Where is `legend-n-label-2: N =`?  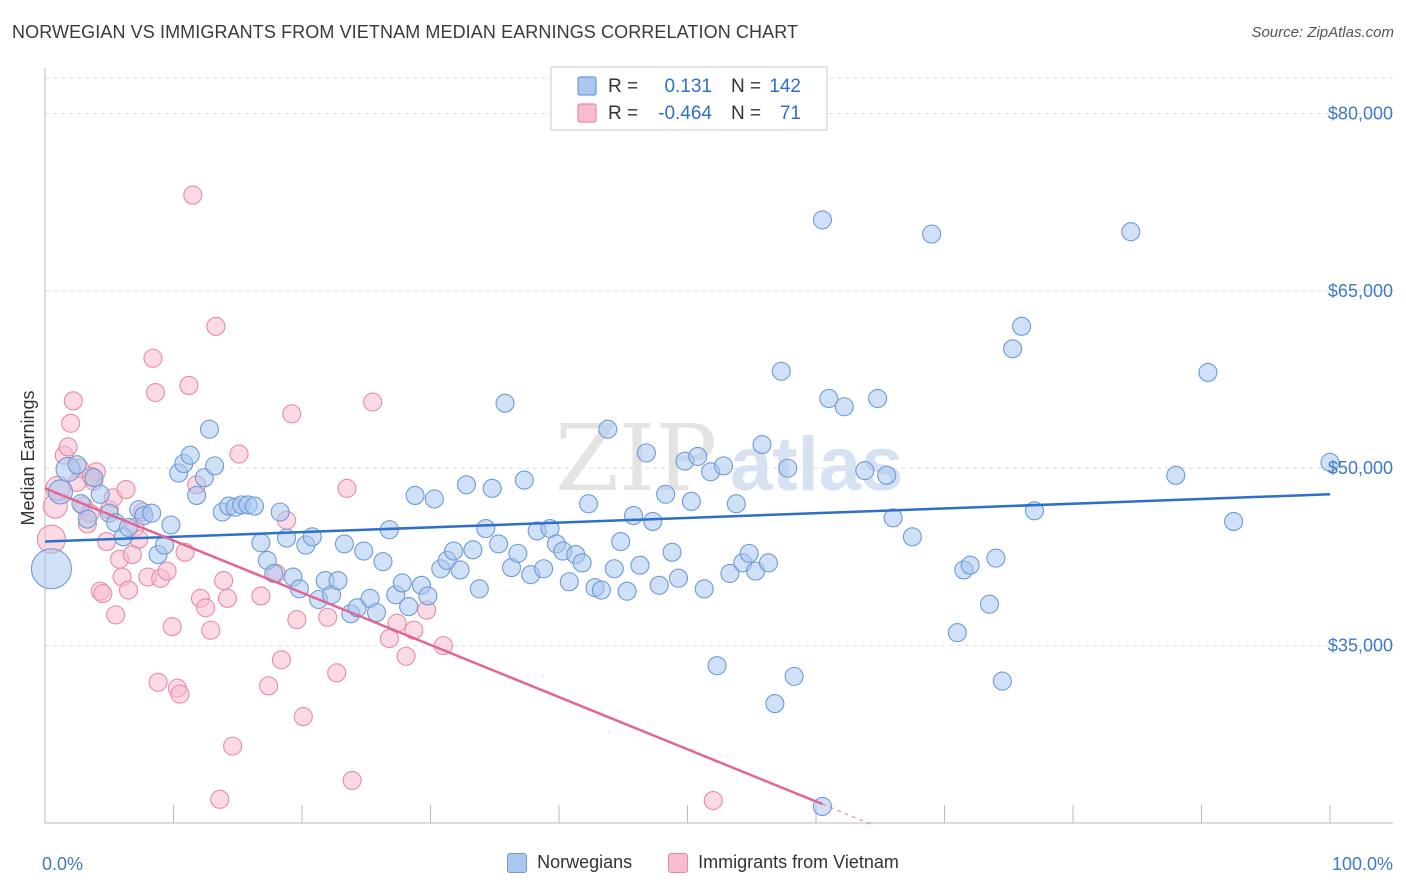 legend-n-label-2: N = is located at coordinates (746, 113).